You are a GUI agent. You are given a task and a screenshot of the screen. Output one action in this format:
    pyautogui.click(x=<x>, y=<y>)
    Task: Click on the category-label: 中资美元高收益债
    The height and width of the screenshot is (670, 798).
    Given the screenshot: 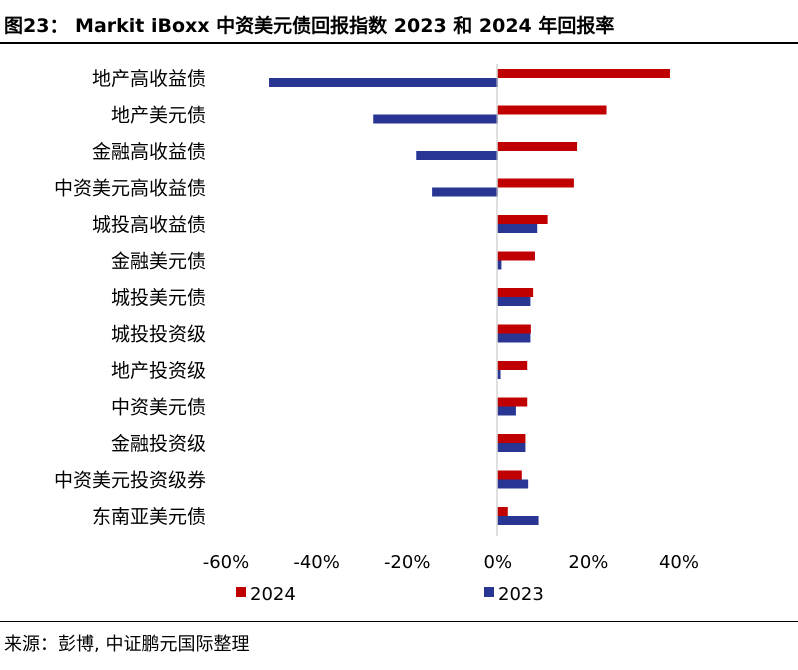 What is the action you would take?
    pyautogui.click(x=130, y=189)
    